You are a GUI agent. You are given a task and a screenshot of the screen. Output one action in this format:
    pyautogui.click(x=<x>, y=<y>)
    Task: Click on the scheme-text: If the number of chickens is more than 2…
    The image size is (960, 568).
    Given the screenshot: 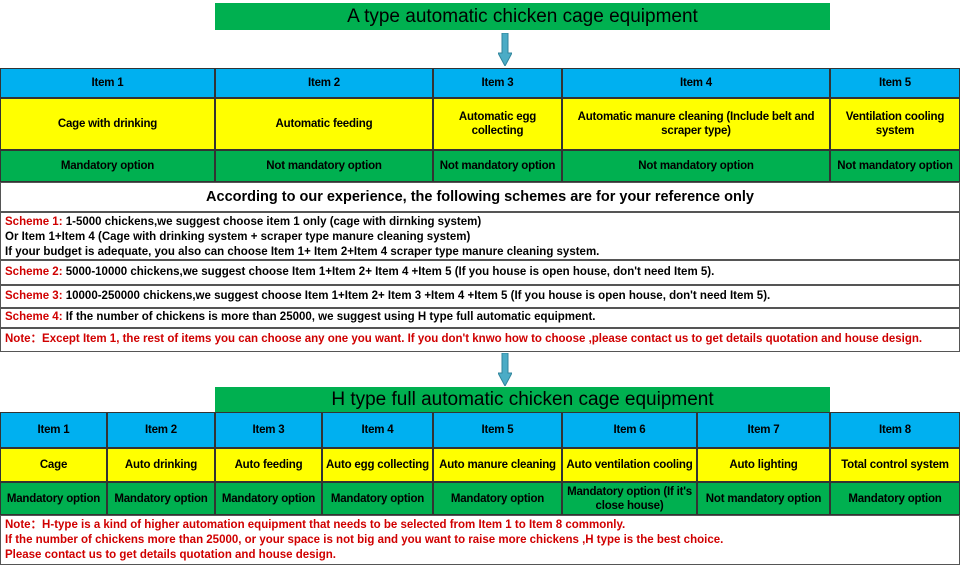 What is the action you would take?
    pyautogui.click(x=330, y=317)
    